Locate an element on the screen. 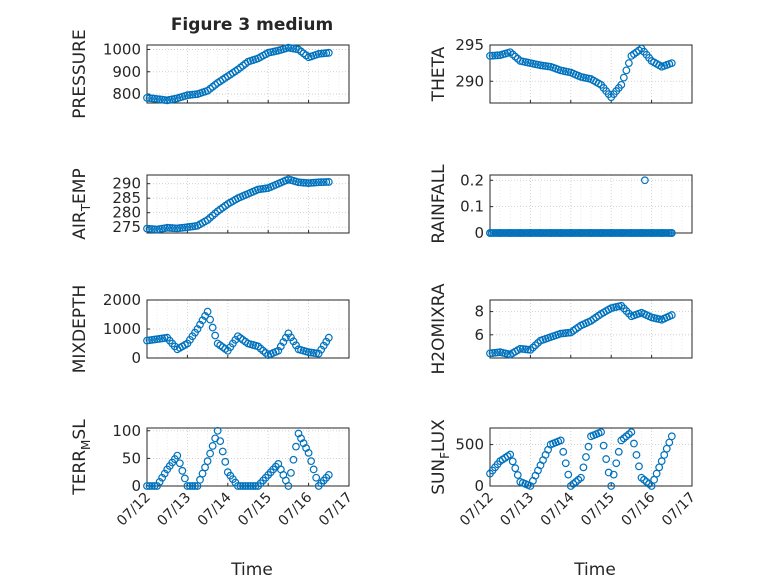  subplot-h2omixra: 6 8 H2OMIXRA is located at coordinates (561, 329).